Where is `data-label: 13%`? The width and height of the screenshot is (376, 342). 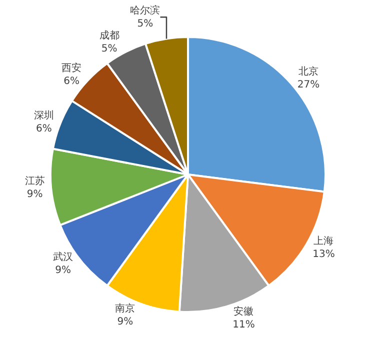 data-label: 13% is located at coordinates (323, 254).